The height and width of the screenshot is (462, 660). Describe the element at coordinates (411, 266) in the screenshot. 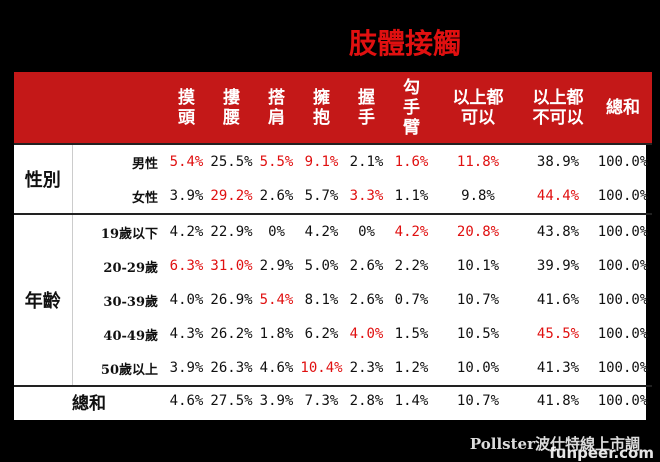

I see `table-cell: 2.2%` at that location.